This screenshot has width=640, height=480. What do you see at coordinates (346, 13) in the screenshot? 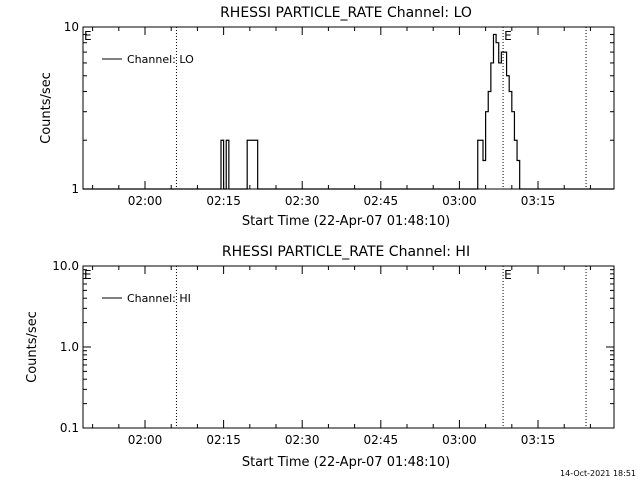
I see `chart-title-lo: RHESSI PARTICLE_RATE Channel: LO` at bounding box center [346, 13].